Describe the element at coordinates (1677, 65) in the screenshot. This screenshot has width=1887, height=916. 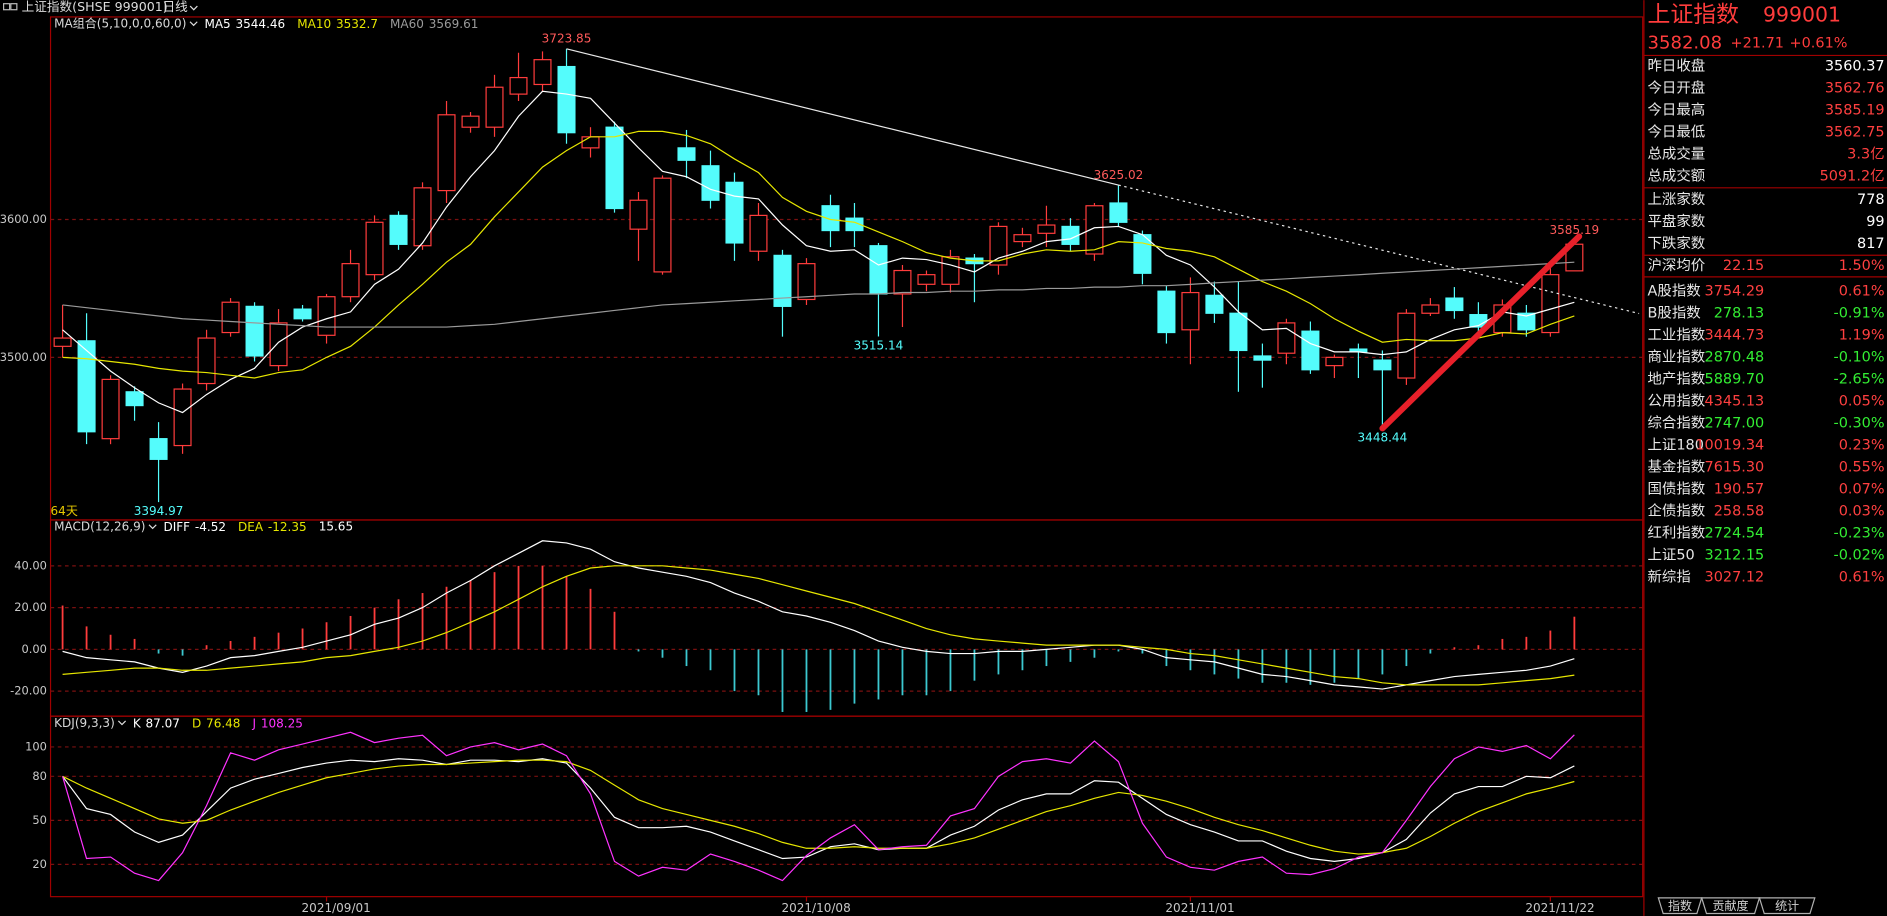
I see `row-label: 昨日收盘` at that location.